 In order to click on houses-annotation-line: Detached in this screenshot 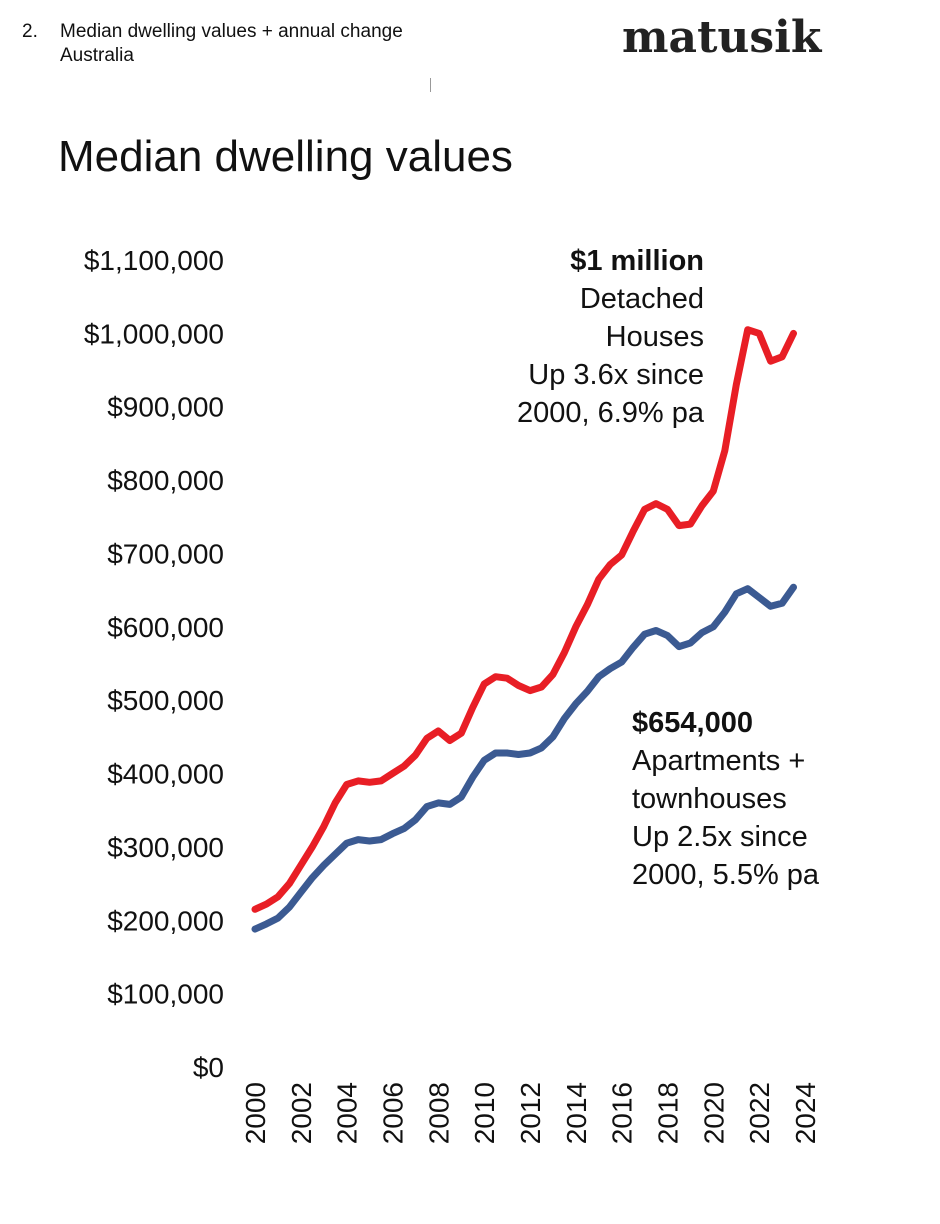, I will do `click(641, 299)`.